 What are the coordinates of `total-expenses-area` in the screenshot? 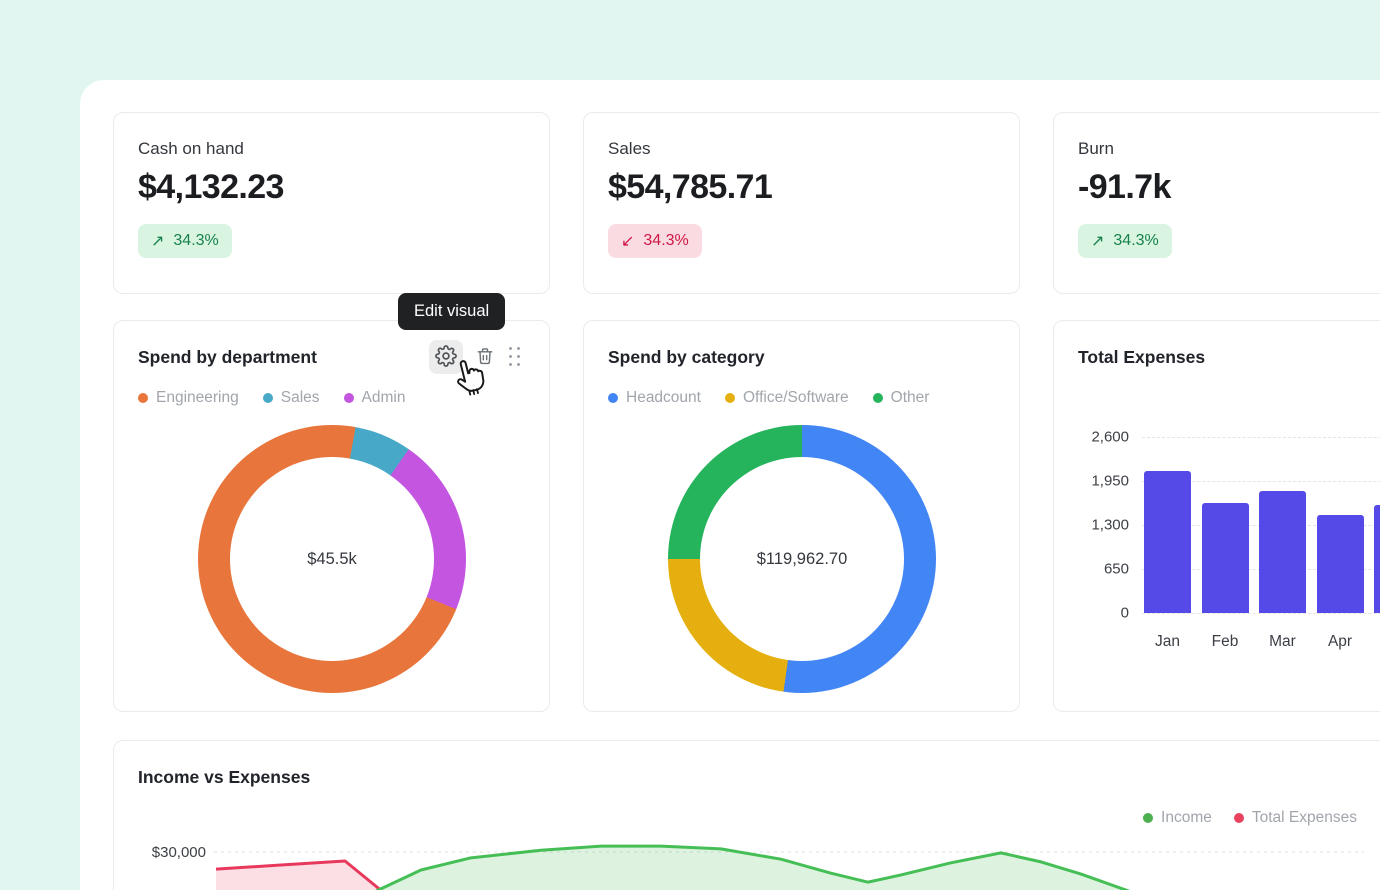 It's located at (298, 875).